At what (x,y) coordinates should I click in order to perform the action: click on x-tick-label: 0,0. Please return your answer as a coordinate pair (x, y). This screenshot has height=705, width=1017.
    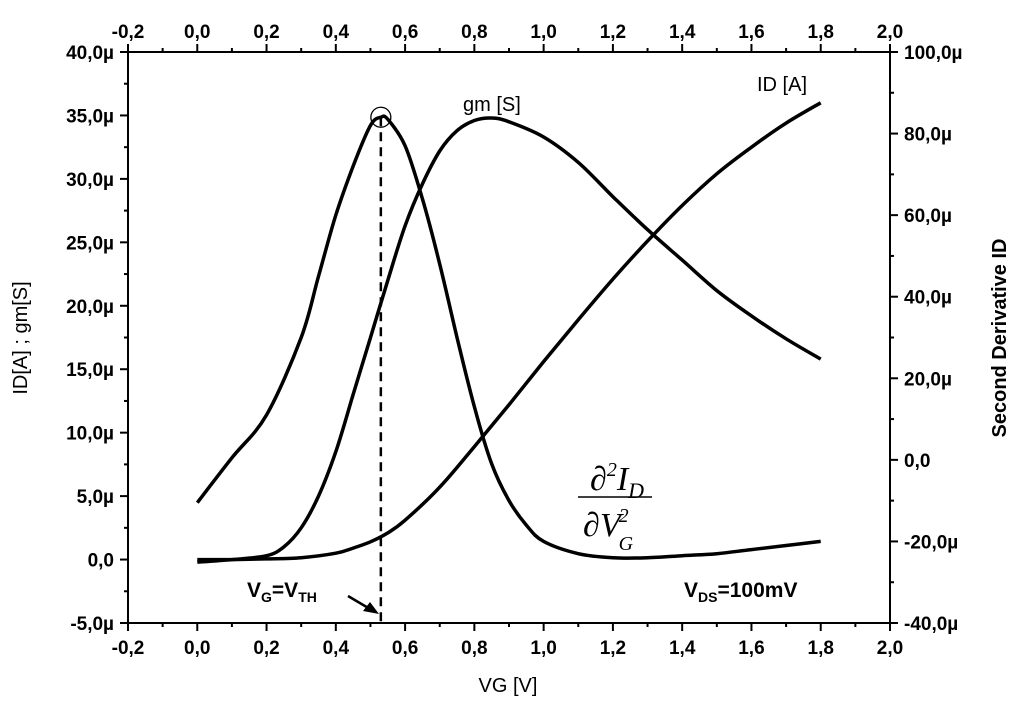
    Looking at the image, I should click on (197, 648).